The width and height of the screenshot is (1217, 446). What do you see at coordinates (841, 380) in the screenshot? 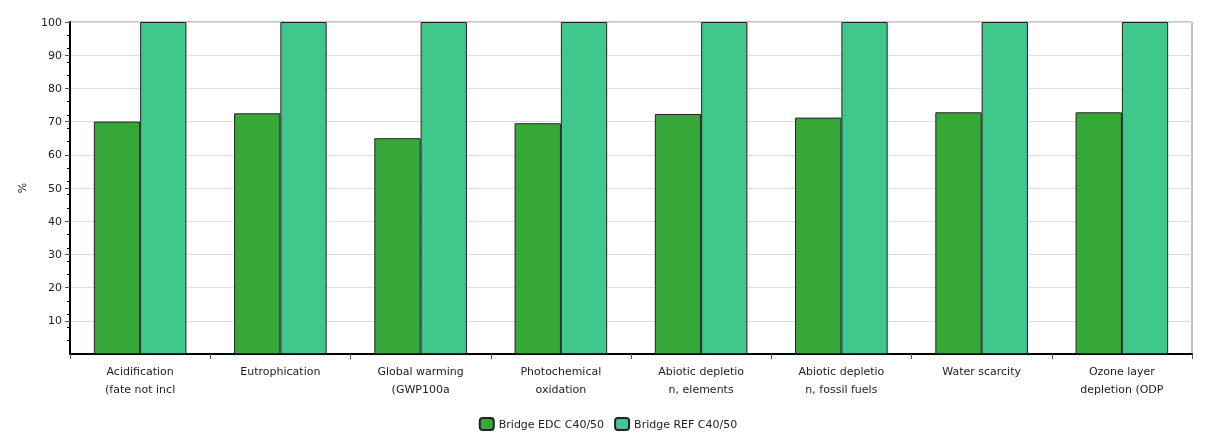
I see `x-tick-label: Abiotic depletio n, fossil fuels` at bounding box center [841, 380].